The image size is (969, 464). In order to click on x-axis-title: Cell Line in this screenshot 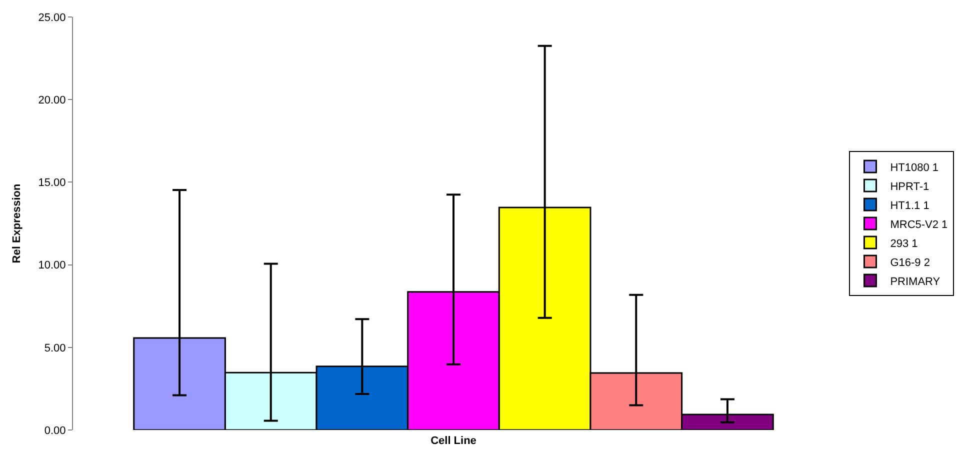, I will do `click(453, 441)`.